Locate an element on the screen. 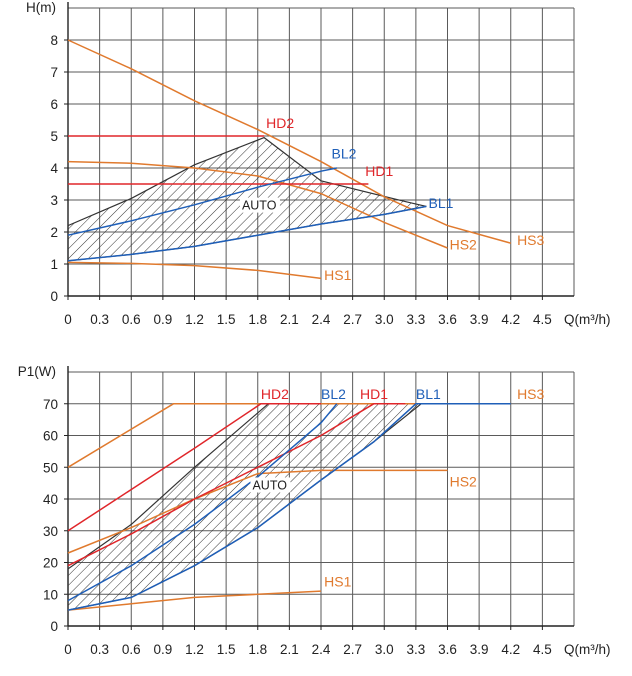 Image resolution: width=632 pixels, height=676 pixels. y-tick-label: 1 is located at coordinates (54, 264).